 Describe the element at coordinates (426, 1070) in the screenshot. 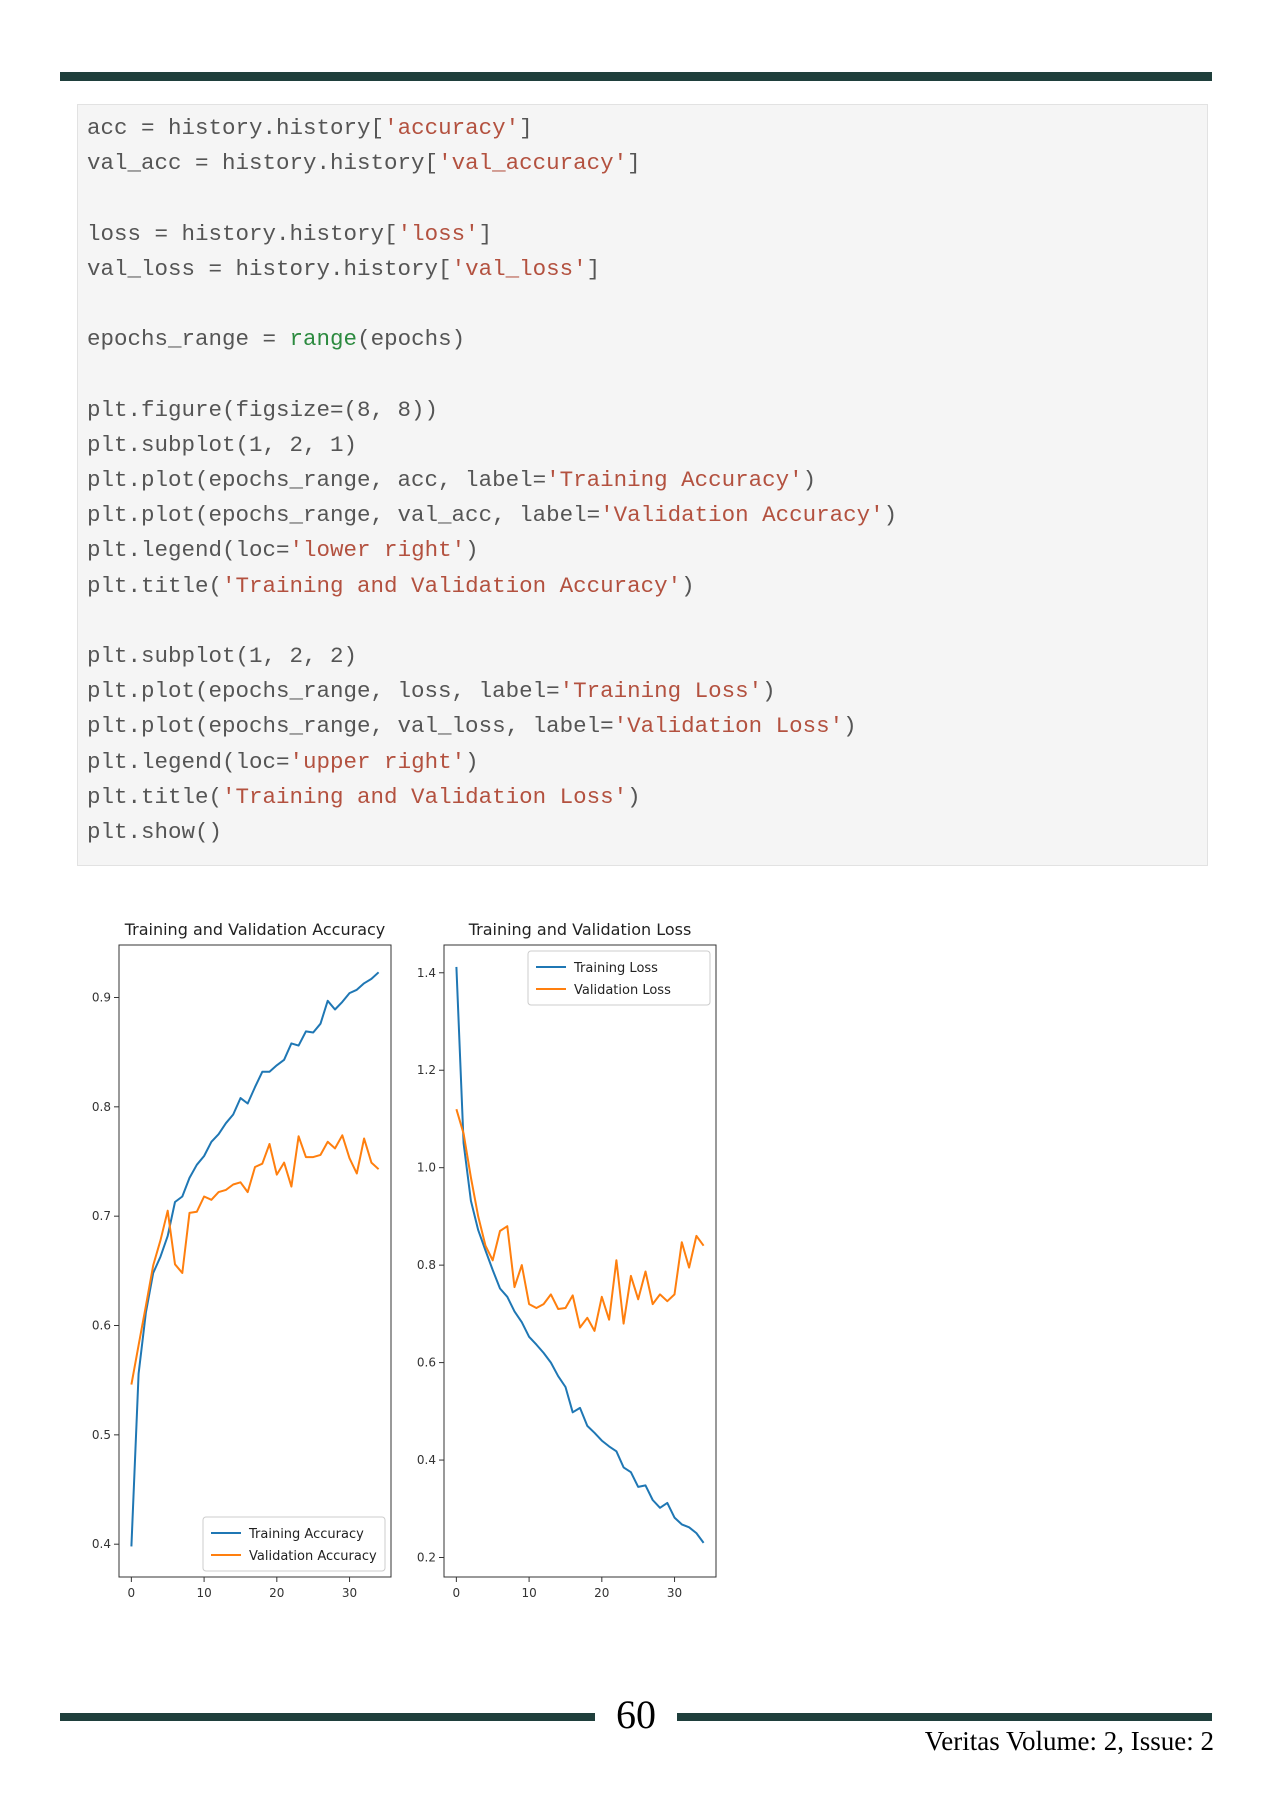

I see `y-tick-label: 1.2` at that location.